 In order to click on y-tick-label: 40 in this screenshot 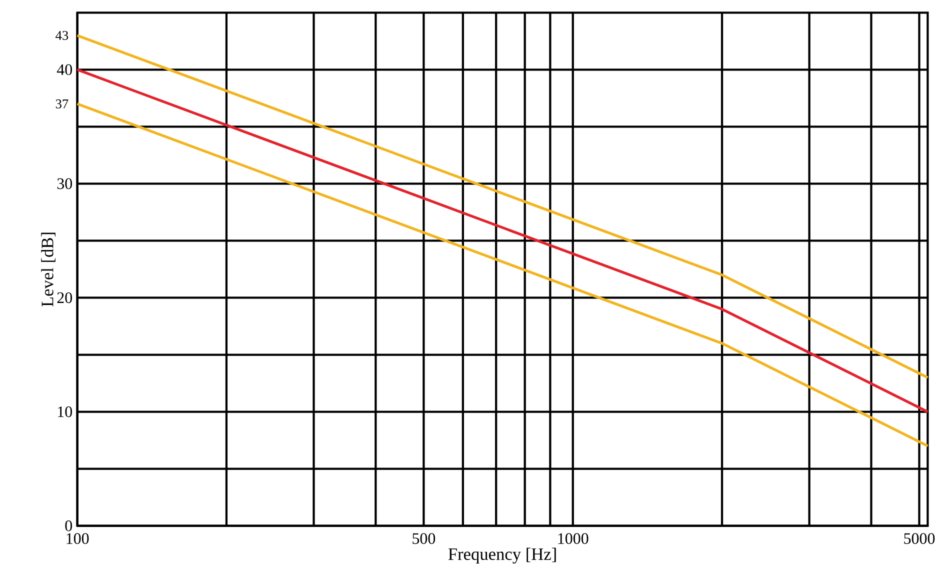, I will do `click(64, 70)`.